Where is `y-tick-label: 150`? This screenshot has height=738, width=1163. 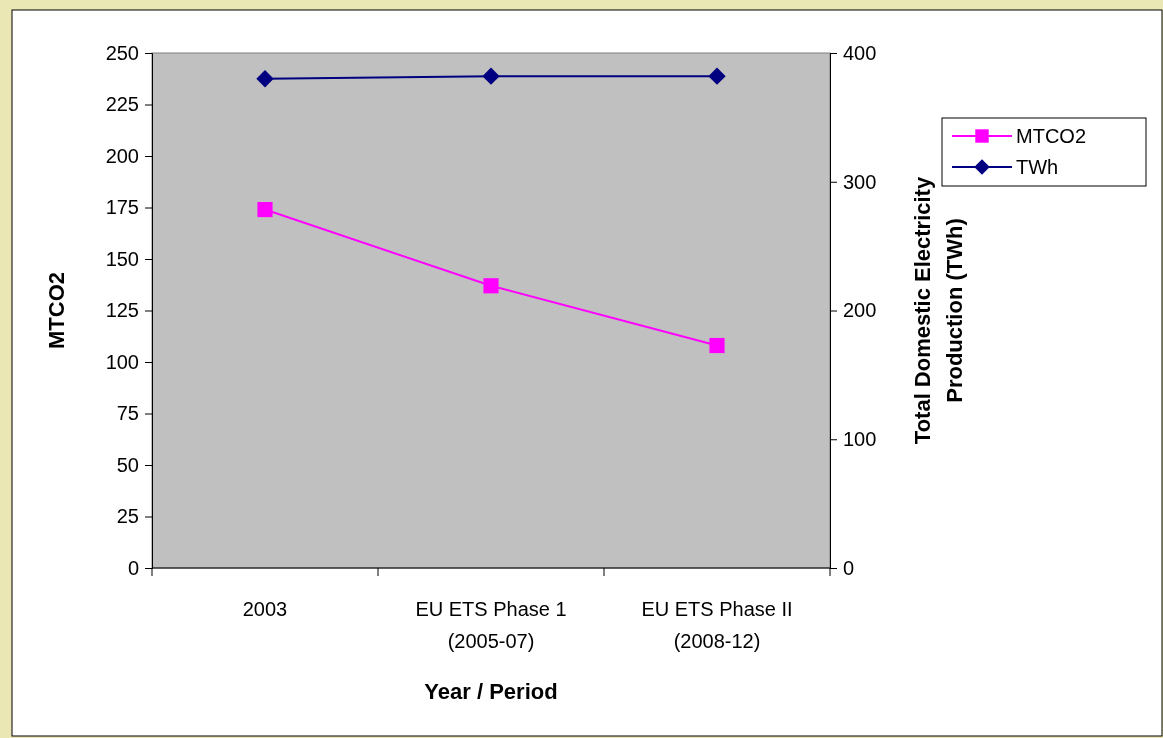
y-tick-label: 150 is located at coordinates (122, 258).